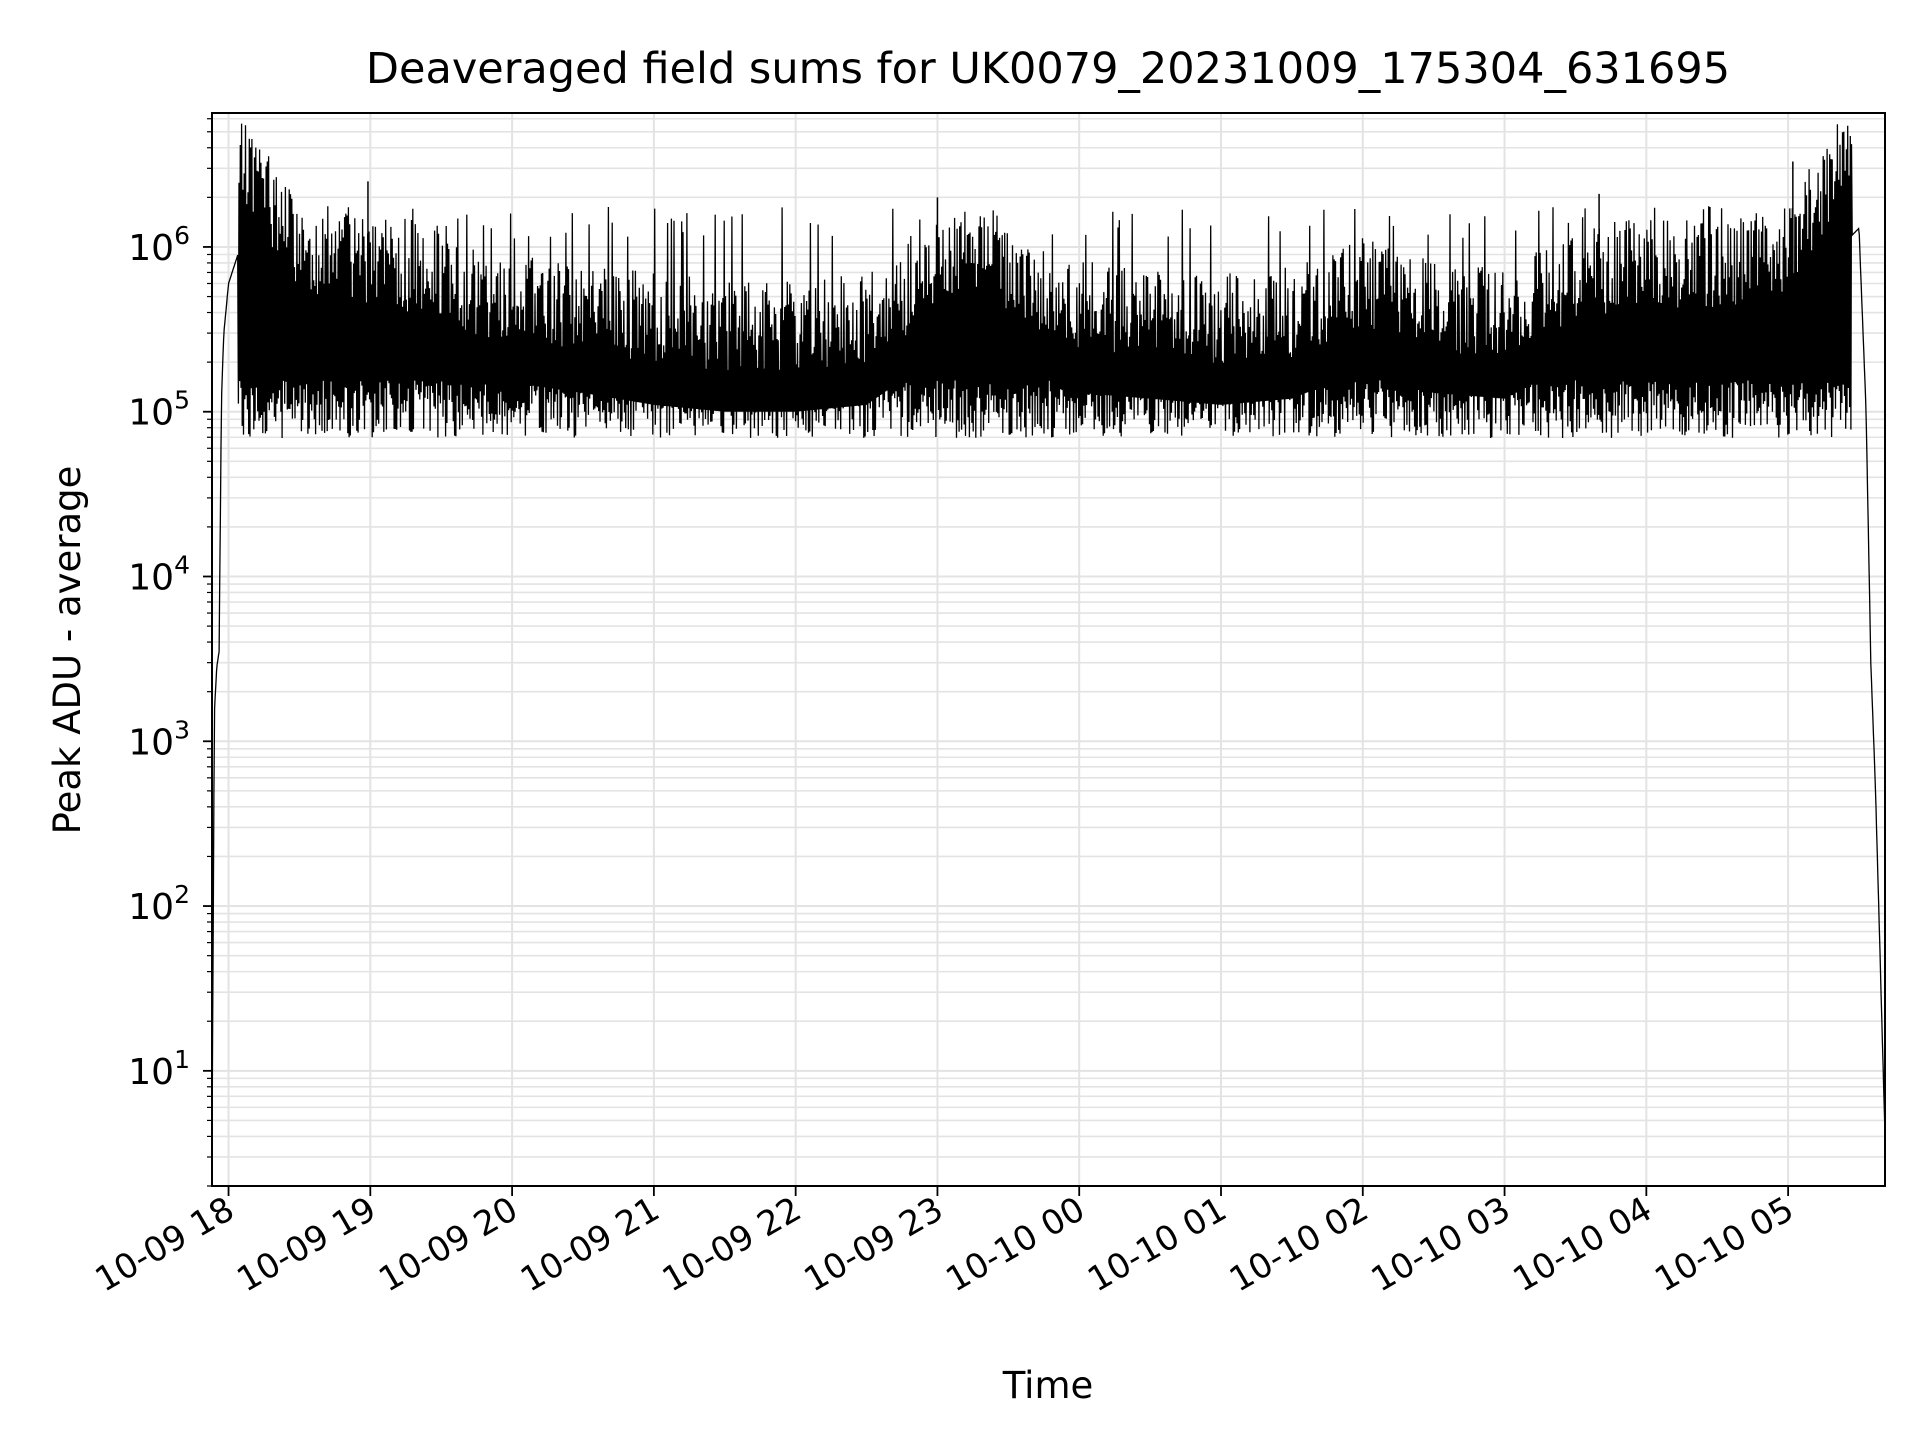 Image resolution: width=1920 pixels, height=1440 pixels. What do you see at coordinates (159, 904) in the screenshot?
I see `y-tick-label: 10²` at bounding box center [159, 904].